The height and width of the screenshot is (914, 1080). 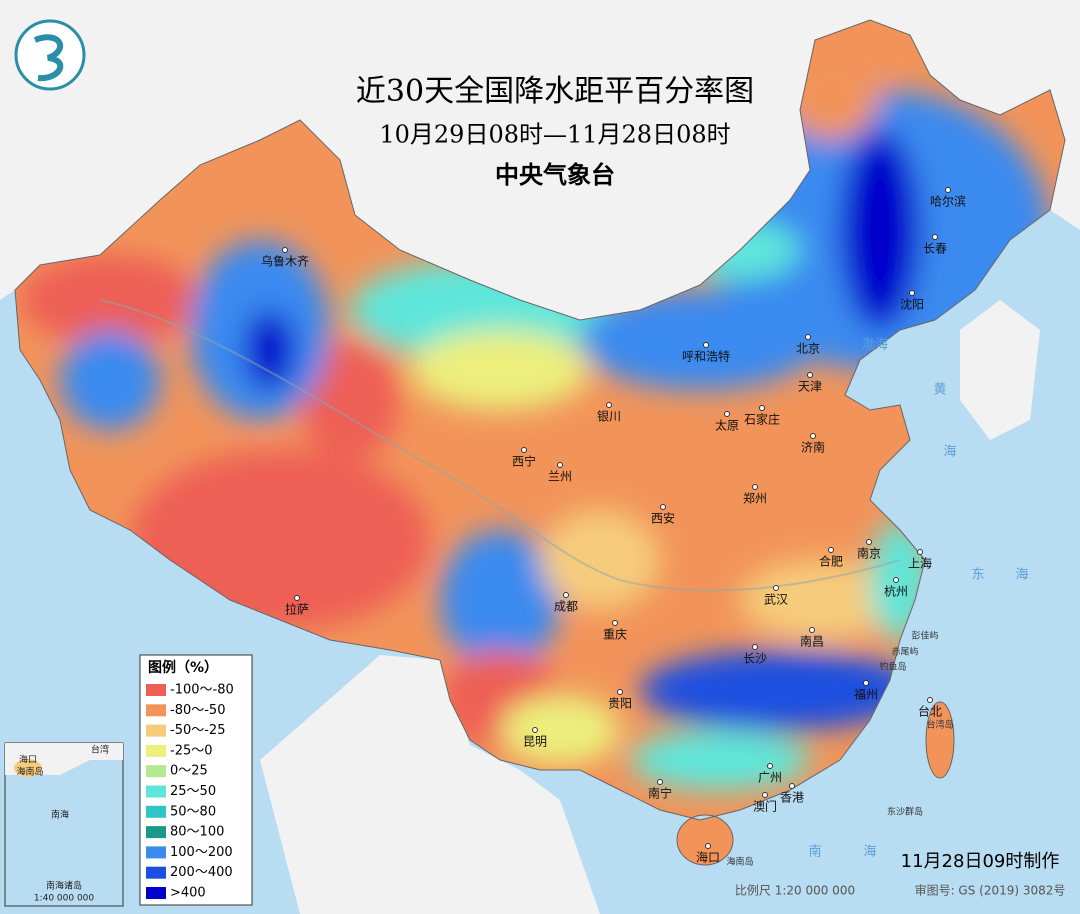 What do you see at coordinates (566, 607) in the screenshot?
I see `city-label: 成都` at bounding box center [566, 607].